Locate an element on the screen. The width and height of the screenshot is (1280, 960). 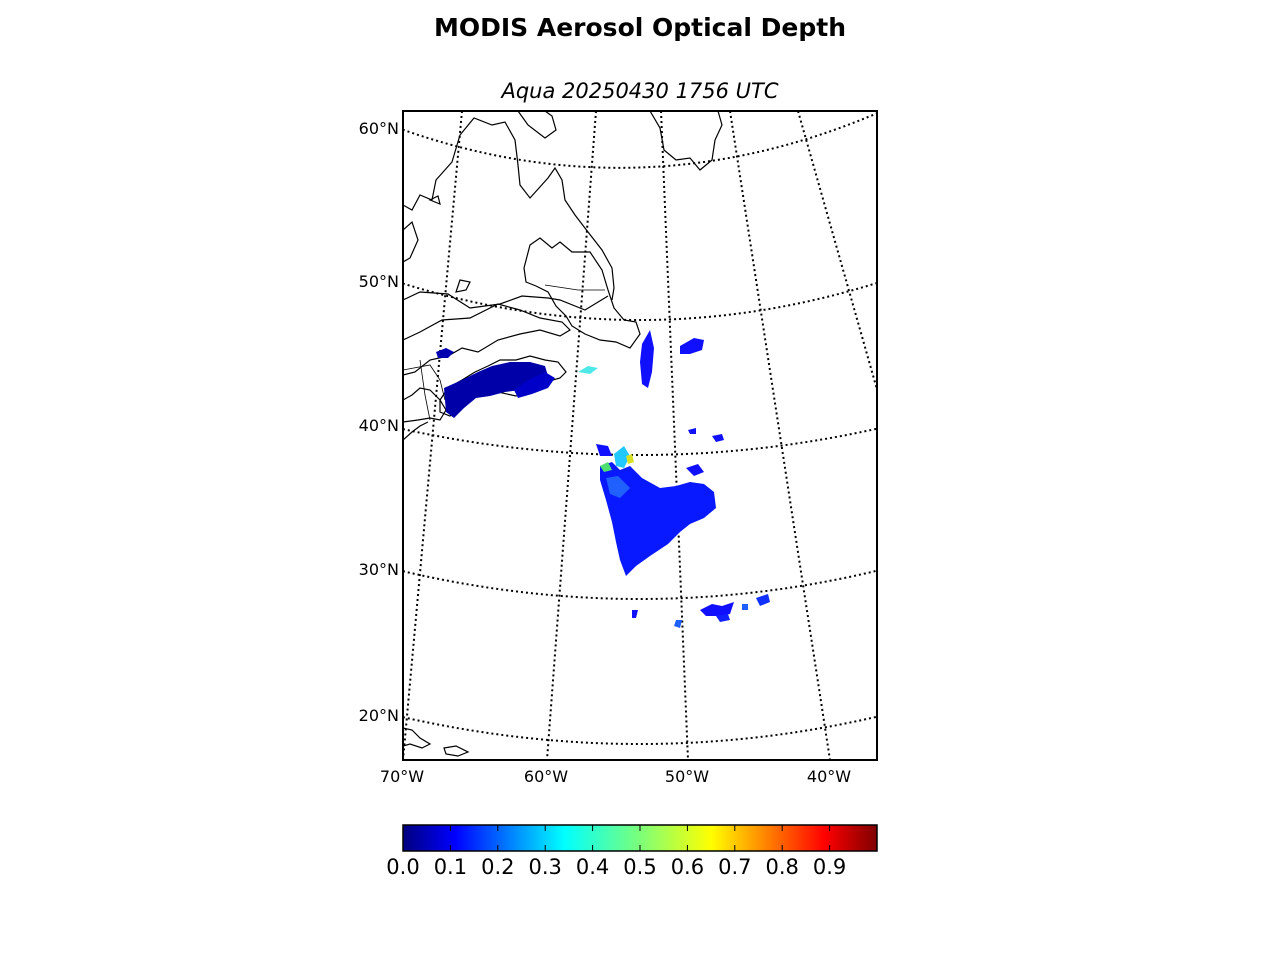
meridian-50w is located at coordinates (674, 435).